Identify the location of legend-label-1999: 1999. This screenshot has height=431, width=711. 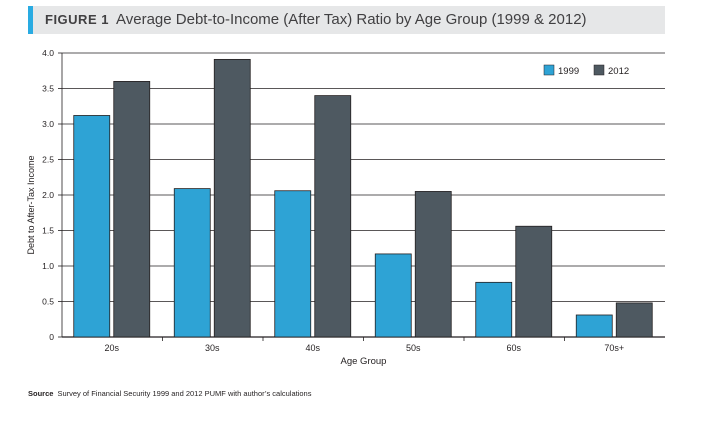
(568, 71).